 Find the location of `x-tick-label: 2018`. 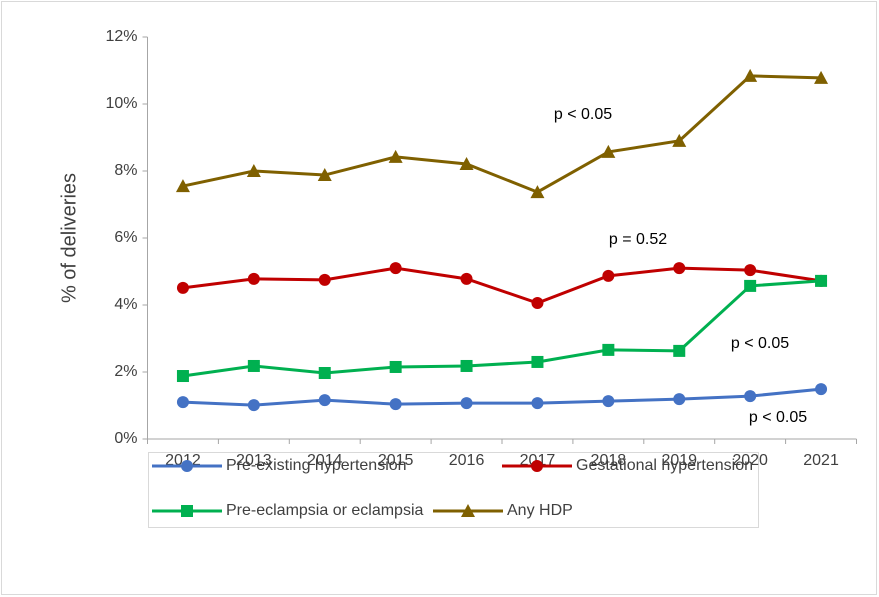

x-tick-label: 2018 is located at coordinates (609, 460).